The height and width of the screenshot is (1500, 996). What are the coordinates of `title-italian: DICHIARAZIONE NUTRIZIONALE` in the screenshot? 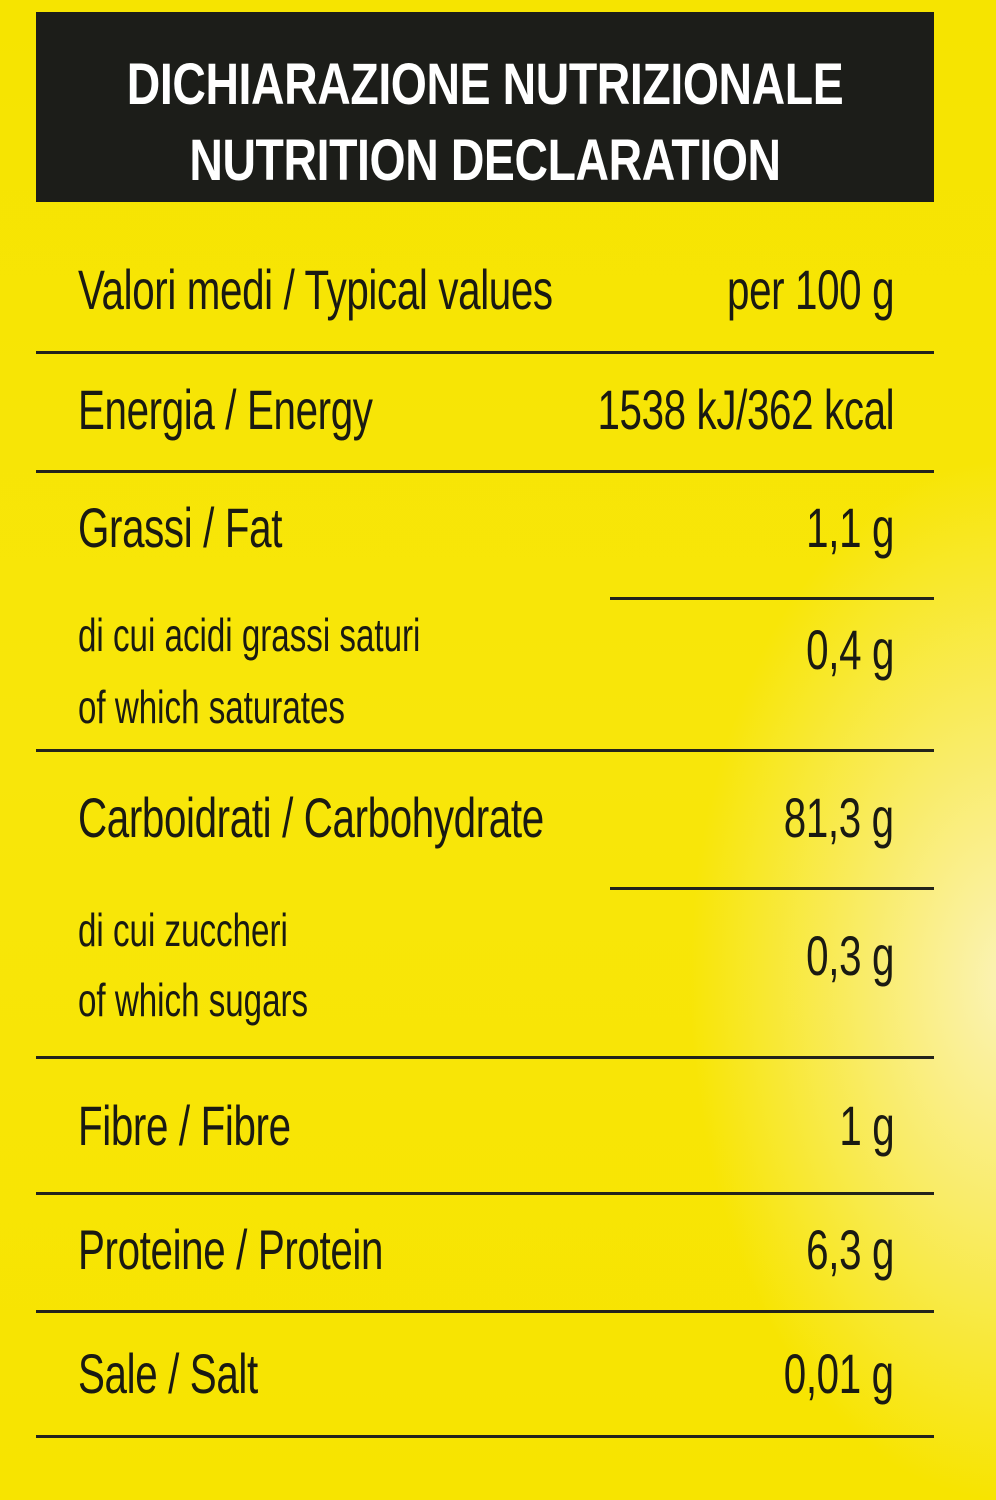 It's located at (485, 84).